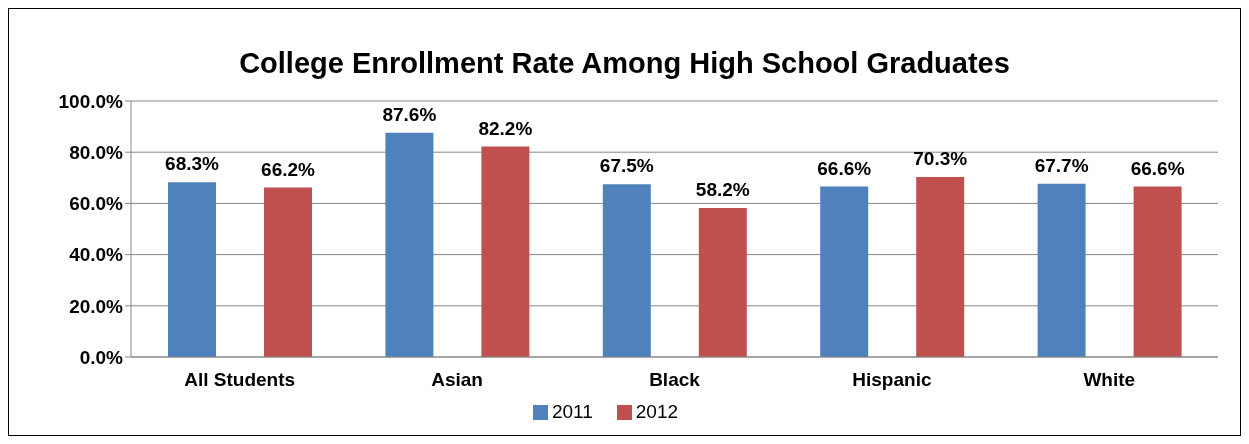 The width and height of the screenshot is (1249, 444). I want to click on y-tick-label: 20.0%, so click(96, 306).